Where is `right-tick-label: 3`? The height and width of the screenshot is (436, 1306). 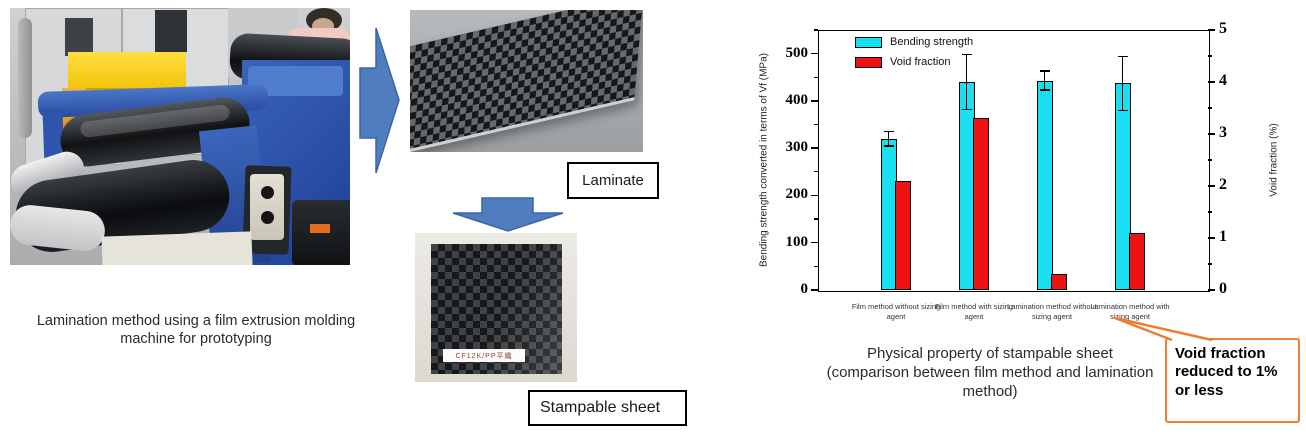 right-tick-label: 3 is located at coordinates (1223, 132).